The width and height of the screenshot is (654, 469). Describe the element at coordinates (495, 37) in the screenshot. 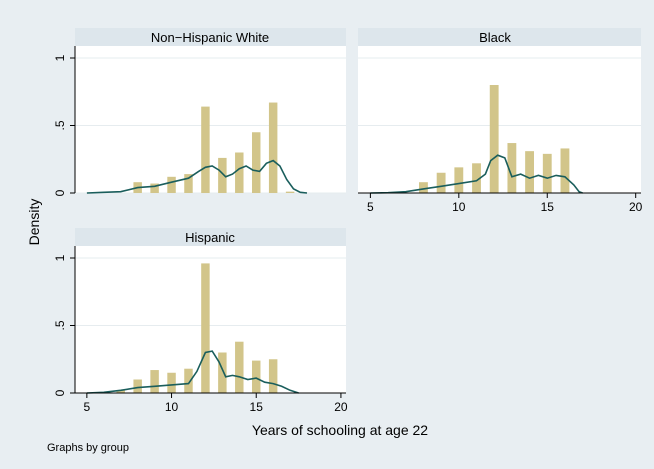

I see `panel-title: Black` at that location.